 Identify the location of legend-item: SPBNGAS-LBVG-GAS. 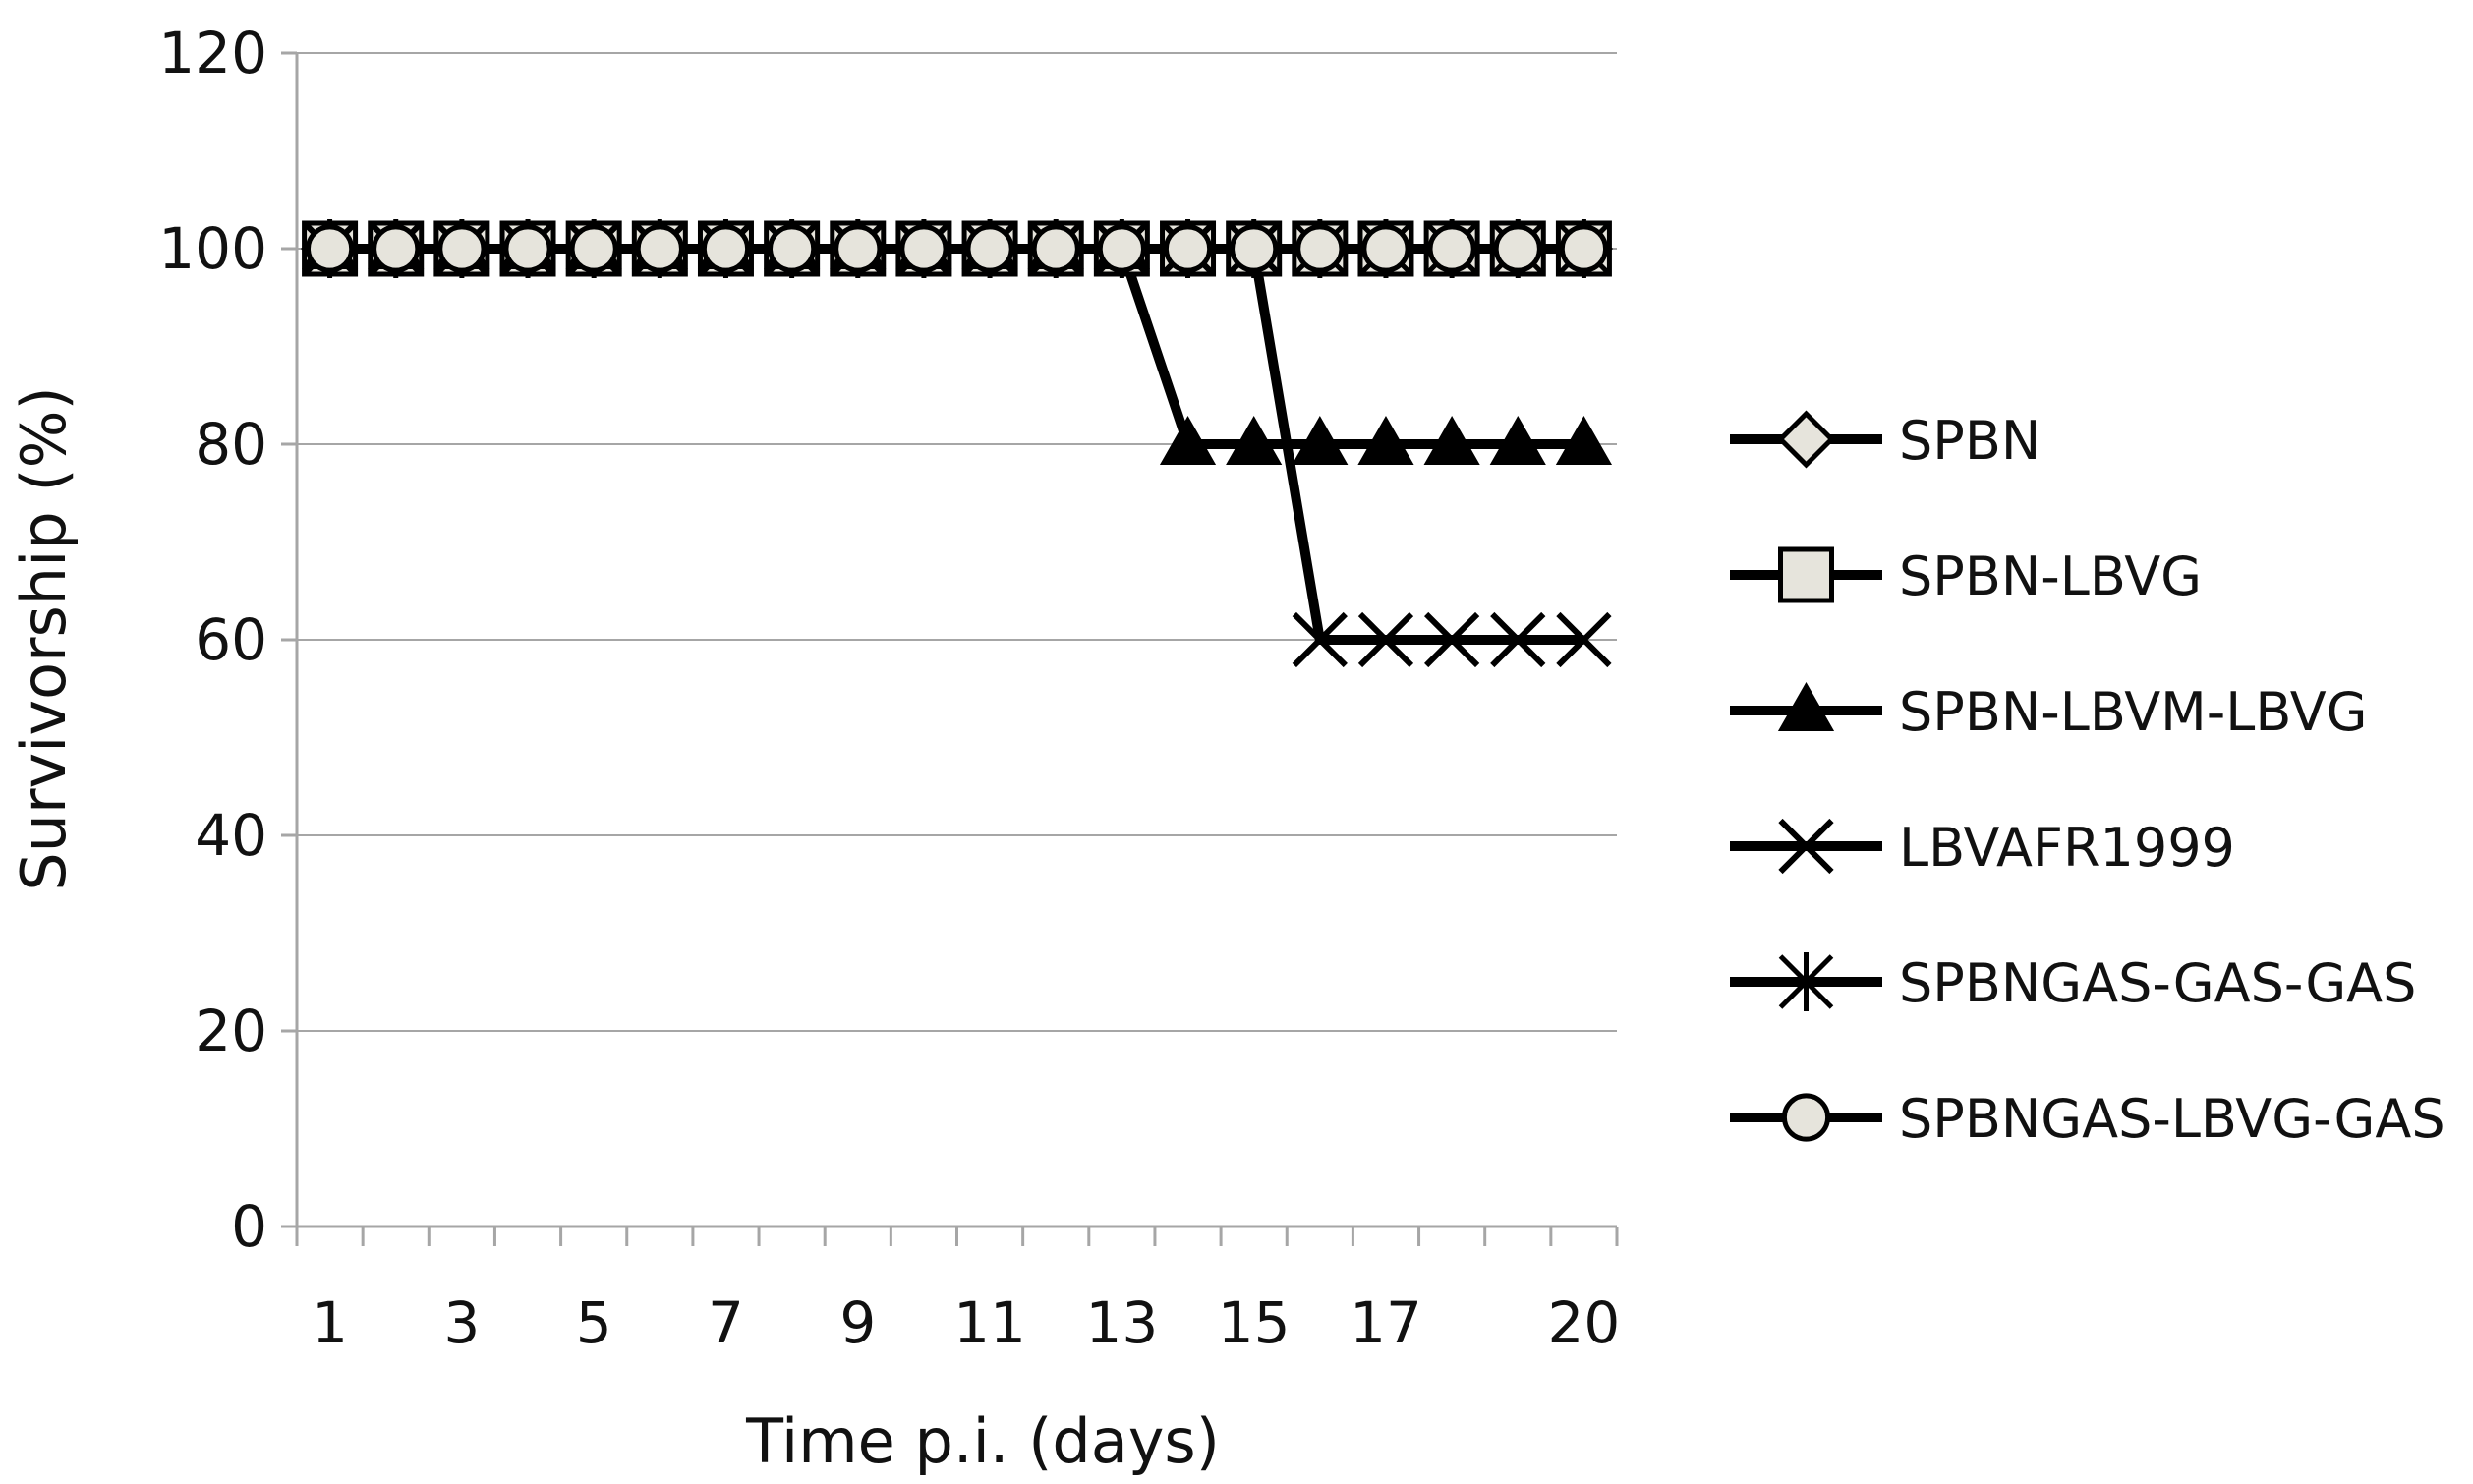
(2087, 1119).